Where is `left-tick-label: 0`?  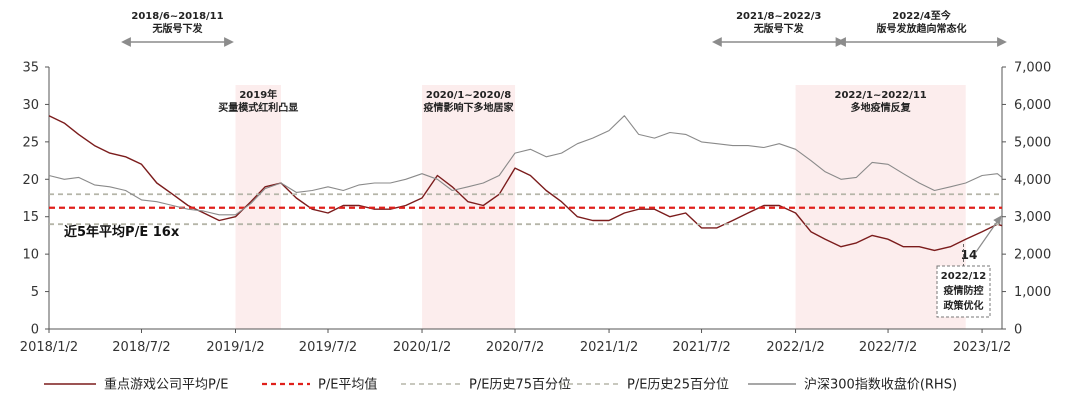
left-tick-label: 0 is located at coordinates (35, 330).